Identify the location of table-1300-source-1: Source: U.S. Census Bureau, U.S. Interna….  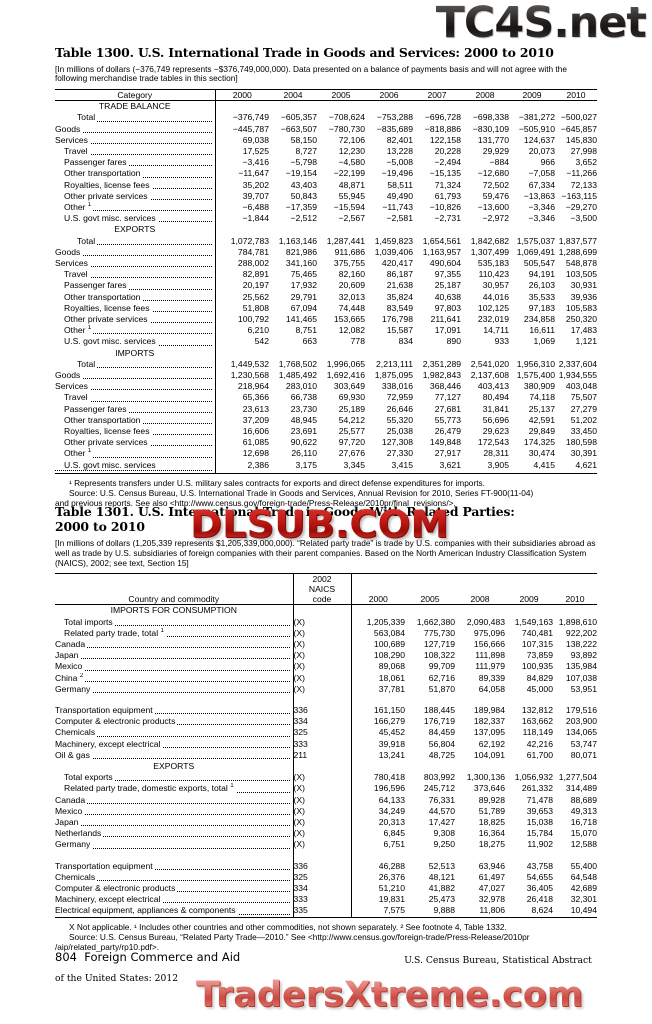
(301, 492).